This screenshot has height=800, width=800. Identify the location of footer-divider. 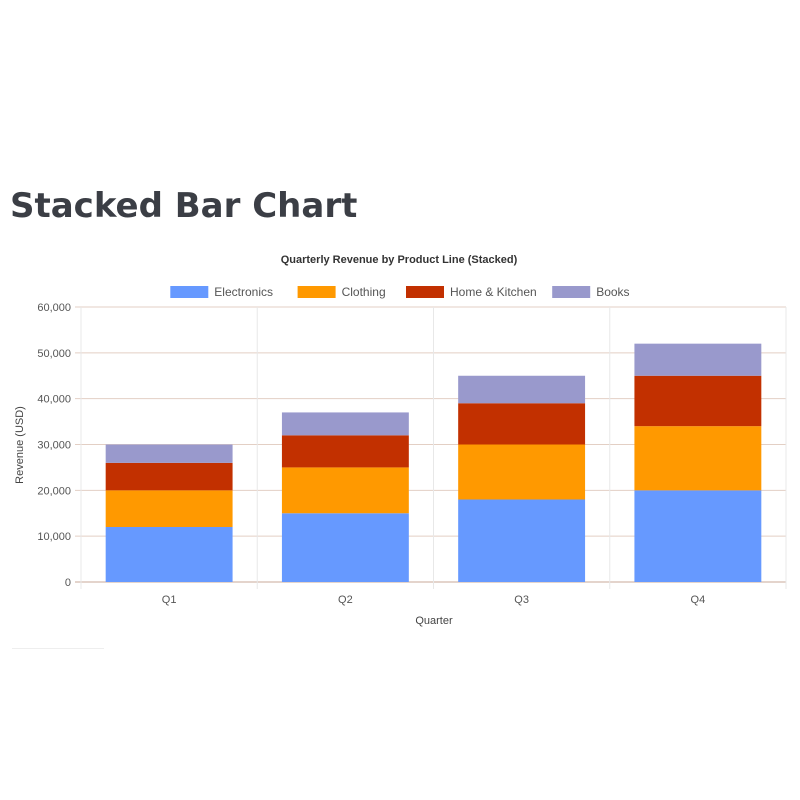
(58, 648).